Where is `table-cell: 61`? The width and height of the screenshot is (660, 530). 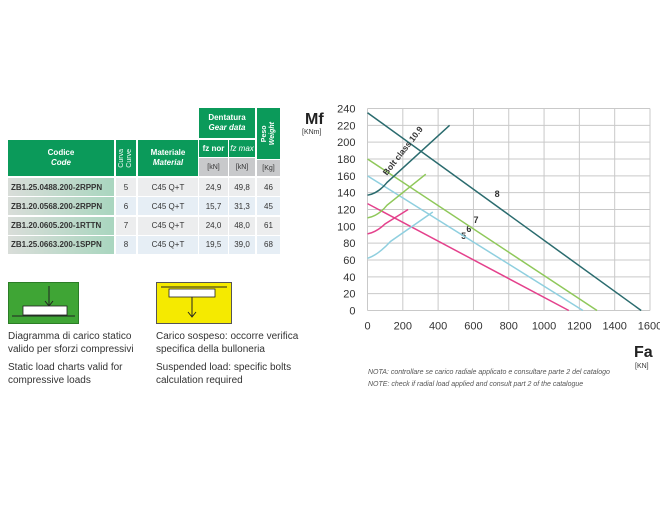 table-cell: 61 is located at coordinates (268, 225).